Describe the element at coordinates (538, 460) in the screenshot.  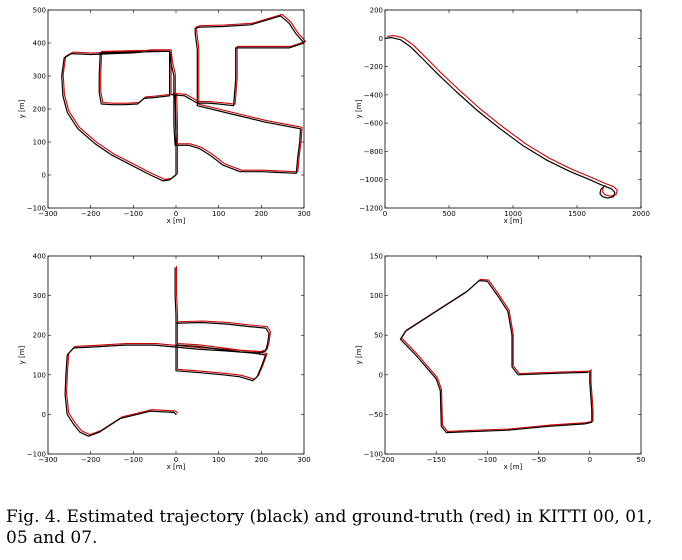
I see `x-tick-label: −50` at that location.